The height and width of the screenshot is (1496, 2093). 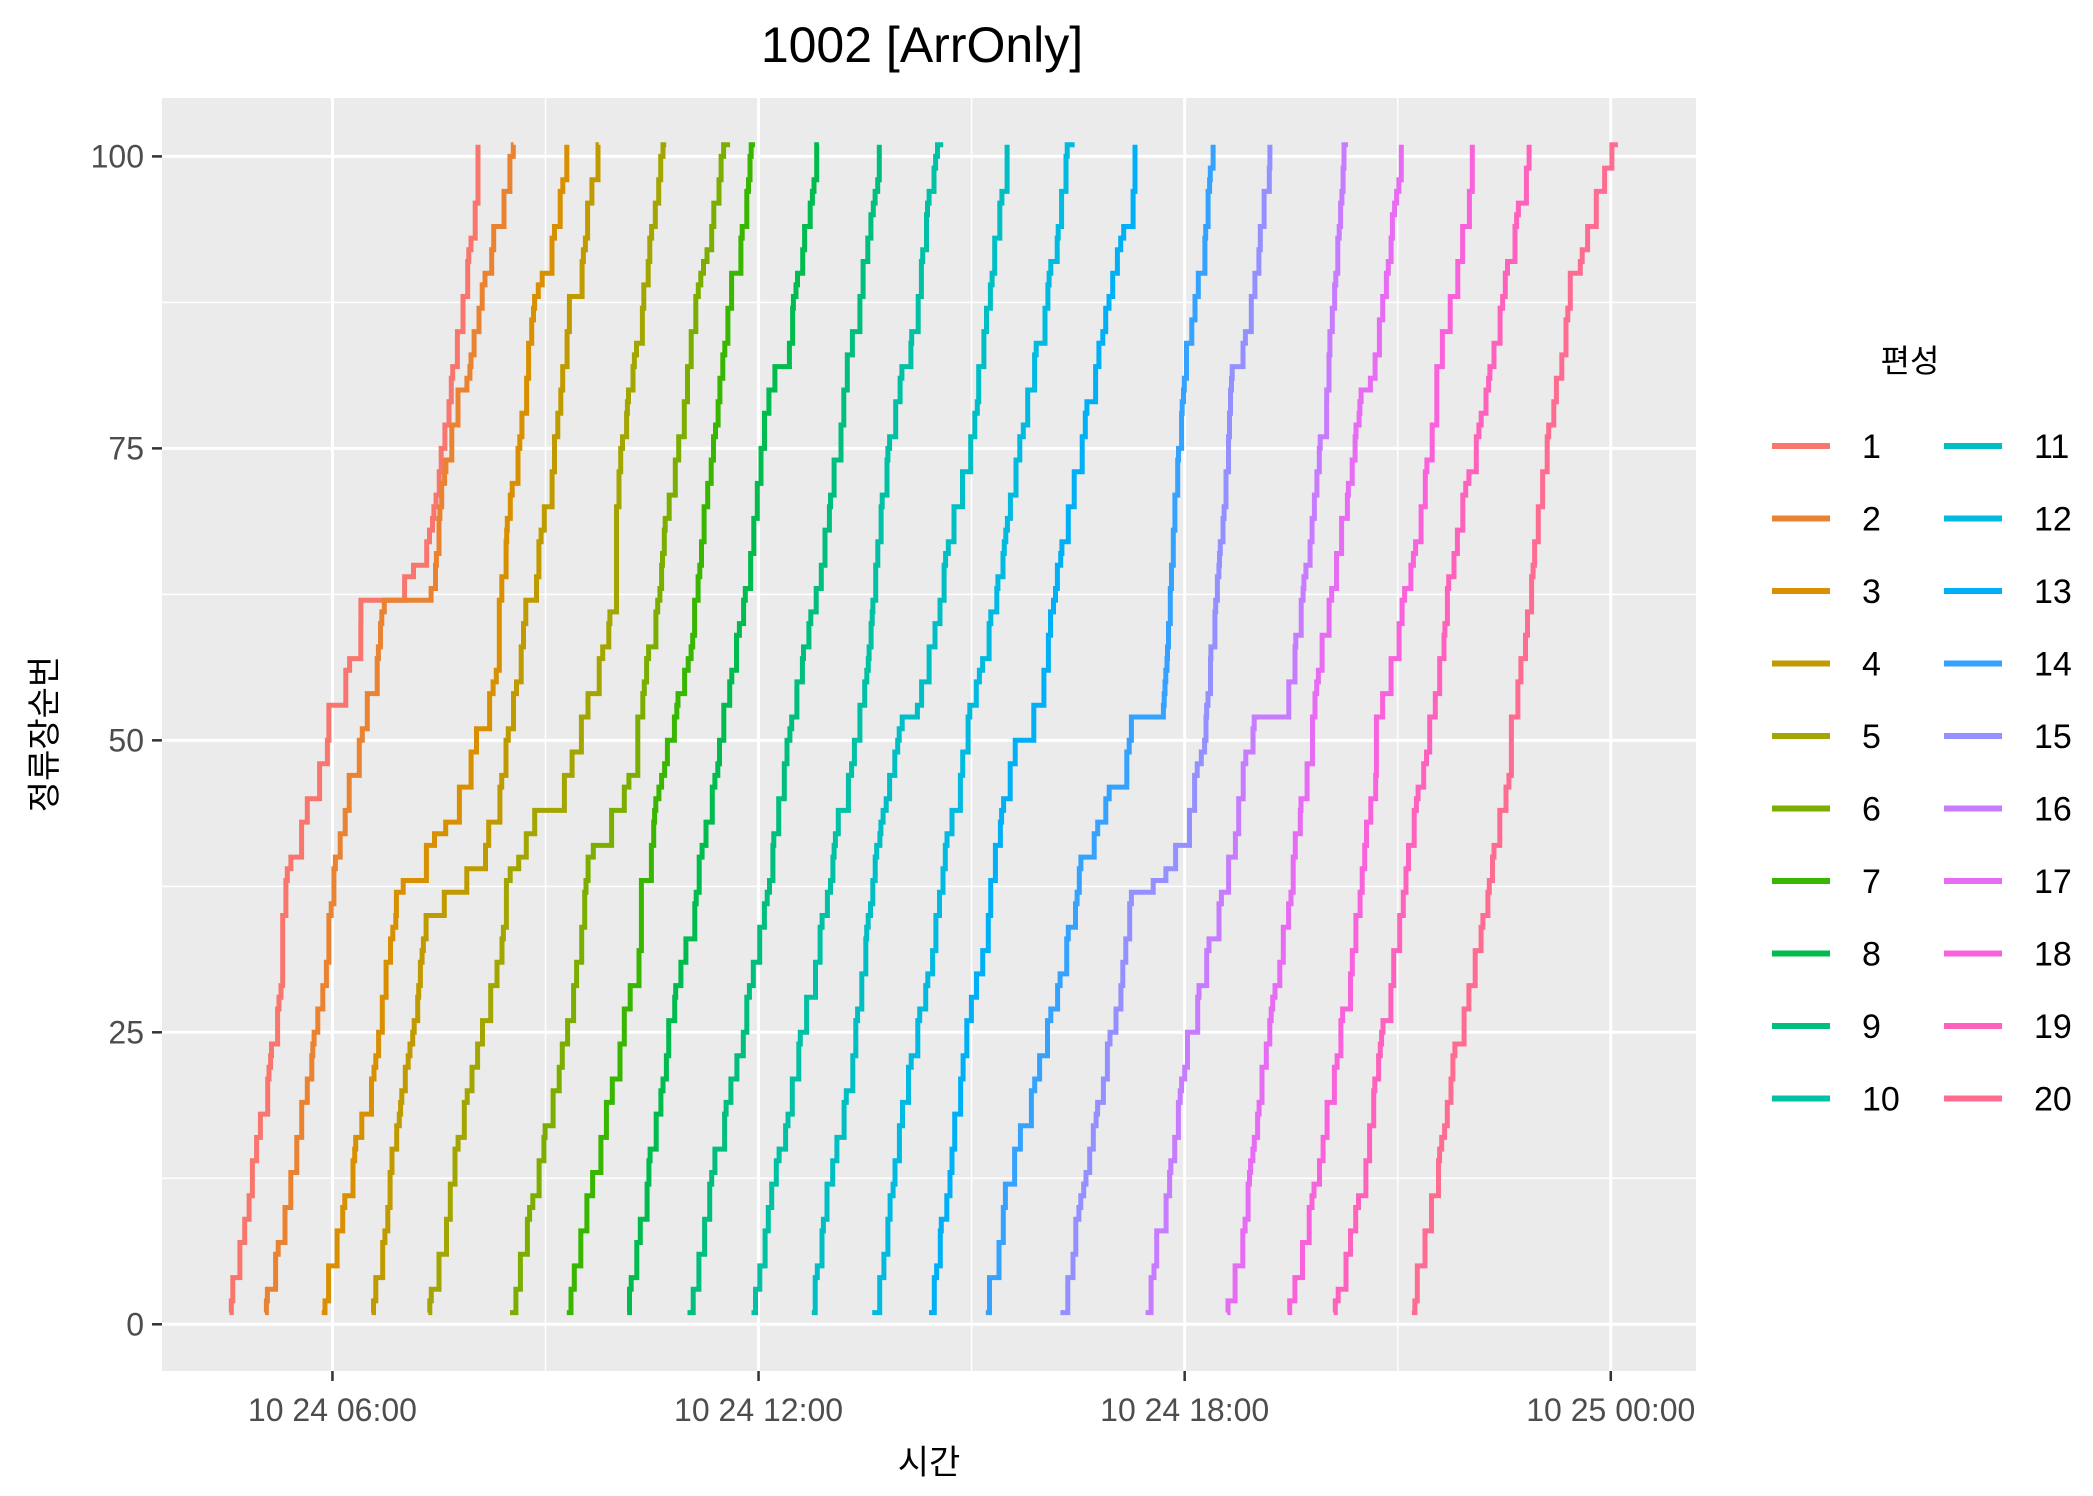 What do you see at coordinates (2008, 1027) in the screenshot?
I see `legend-item-19: 19` at bounding box center [2008, 1027].